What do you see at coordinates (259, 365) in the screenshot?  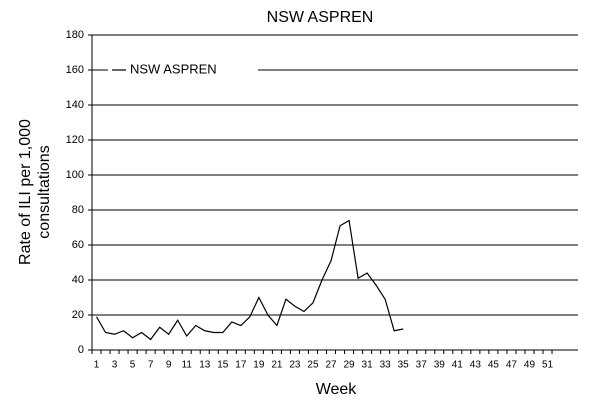 I see `x-tick-label: 19` at bounding box center [259, 365].